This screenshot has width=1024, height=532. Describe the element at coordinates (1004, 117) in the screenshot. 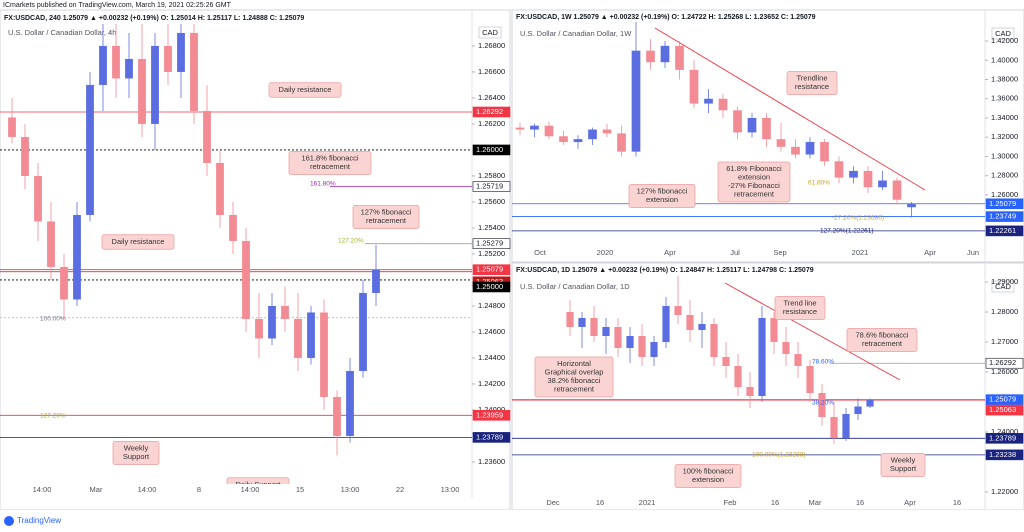

I see `y-tick-label: 1.34000` at that location.